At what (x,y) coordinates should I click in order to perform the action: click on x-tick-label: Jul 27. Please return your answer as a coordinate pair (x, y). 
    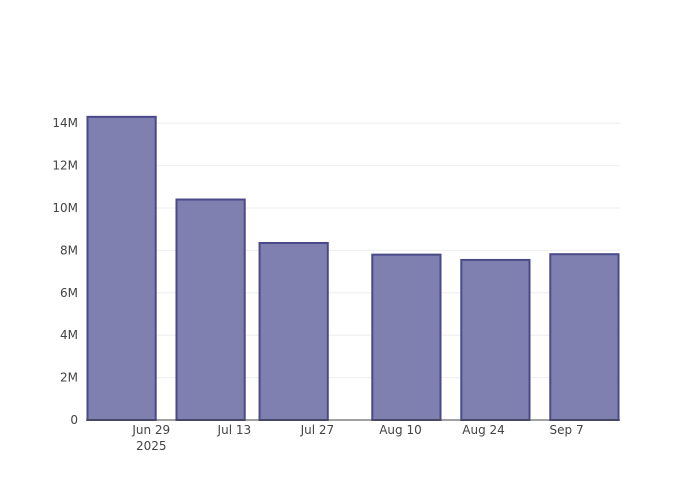
    Looking at the image, I should click on (317, 430).